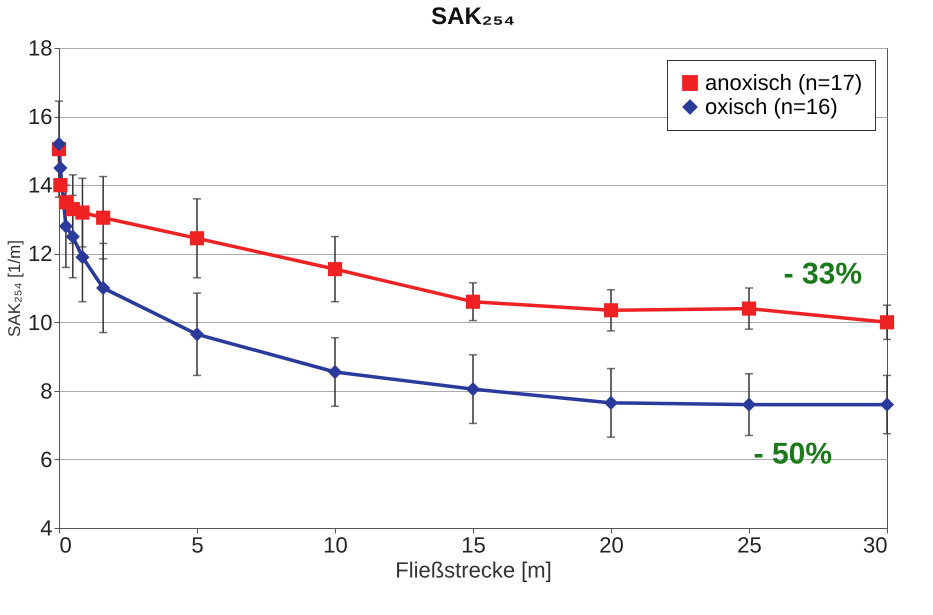 This screenshot has height=615, width=933. I want to click on legend-label: oxisch (n=16), so click(771, 106).